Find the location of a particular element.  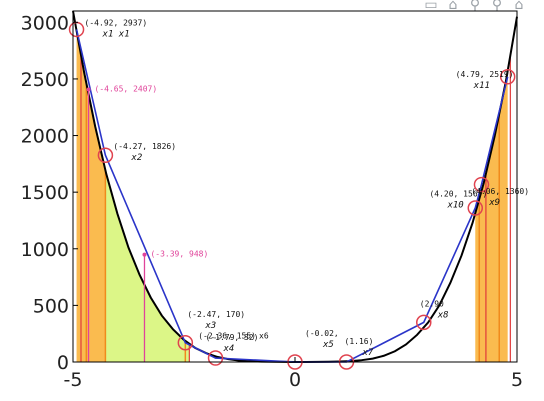

point-tag-x8: x9 is located at coordinates (494, 203).